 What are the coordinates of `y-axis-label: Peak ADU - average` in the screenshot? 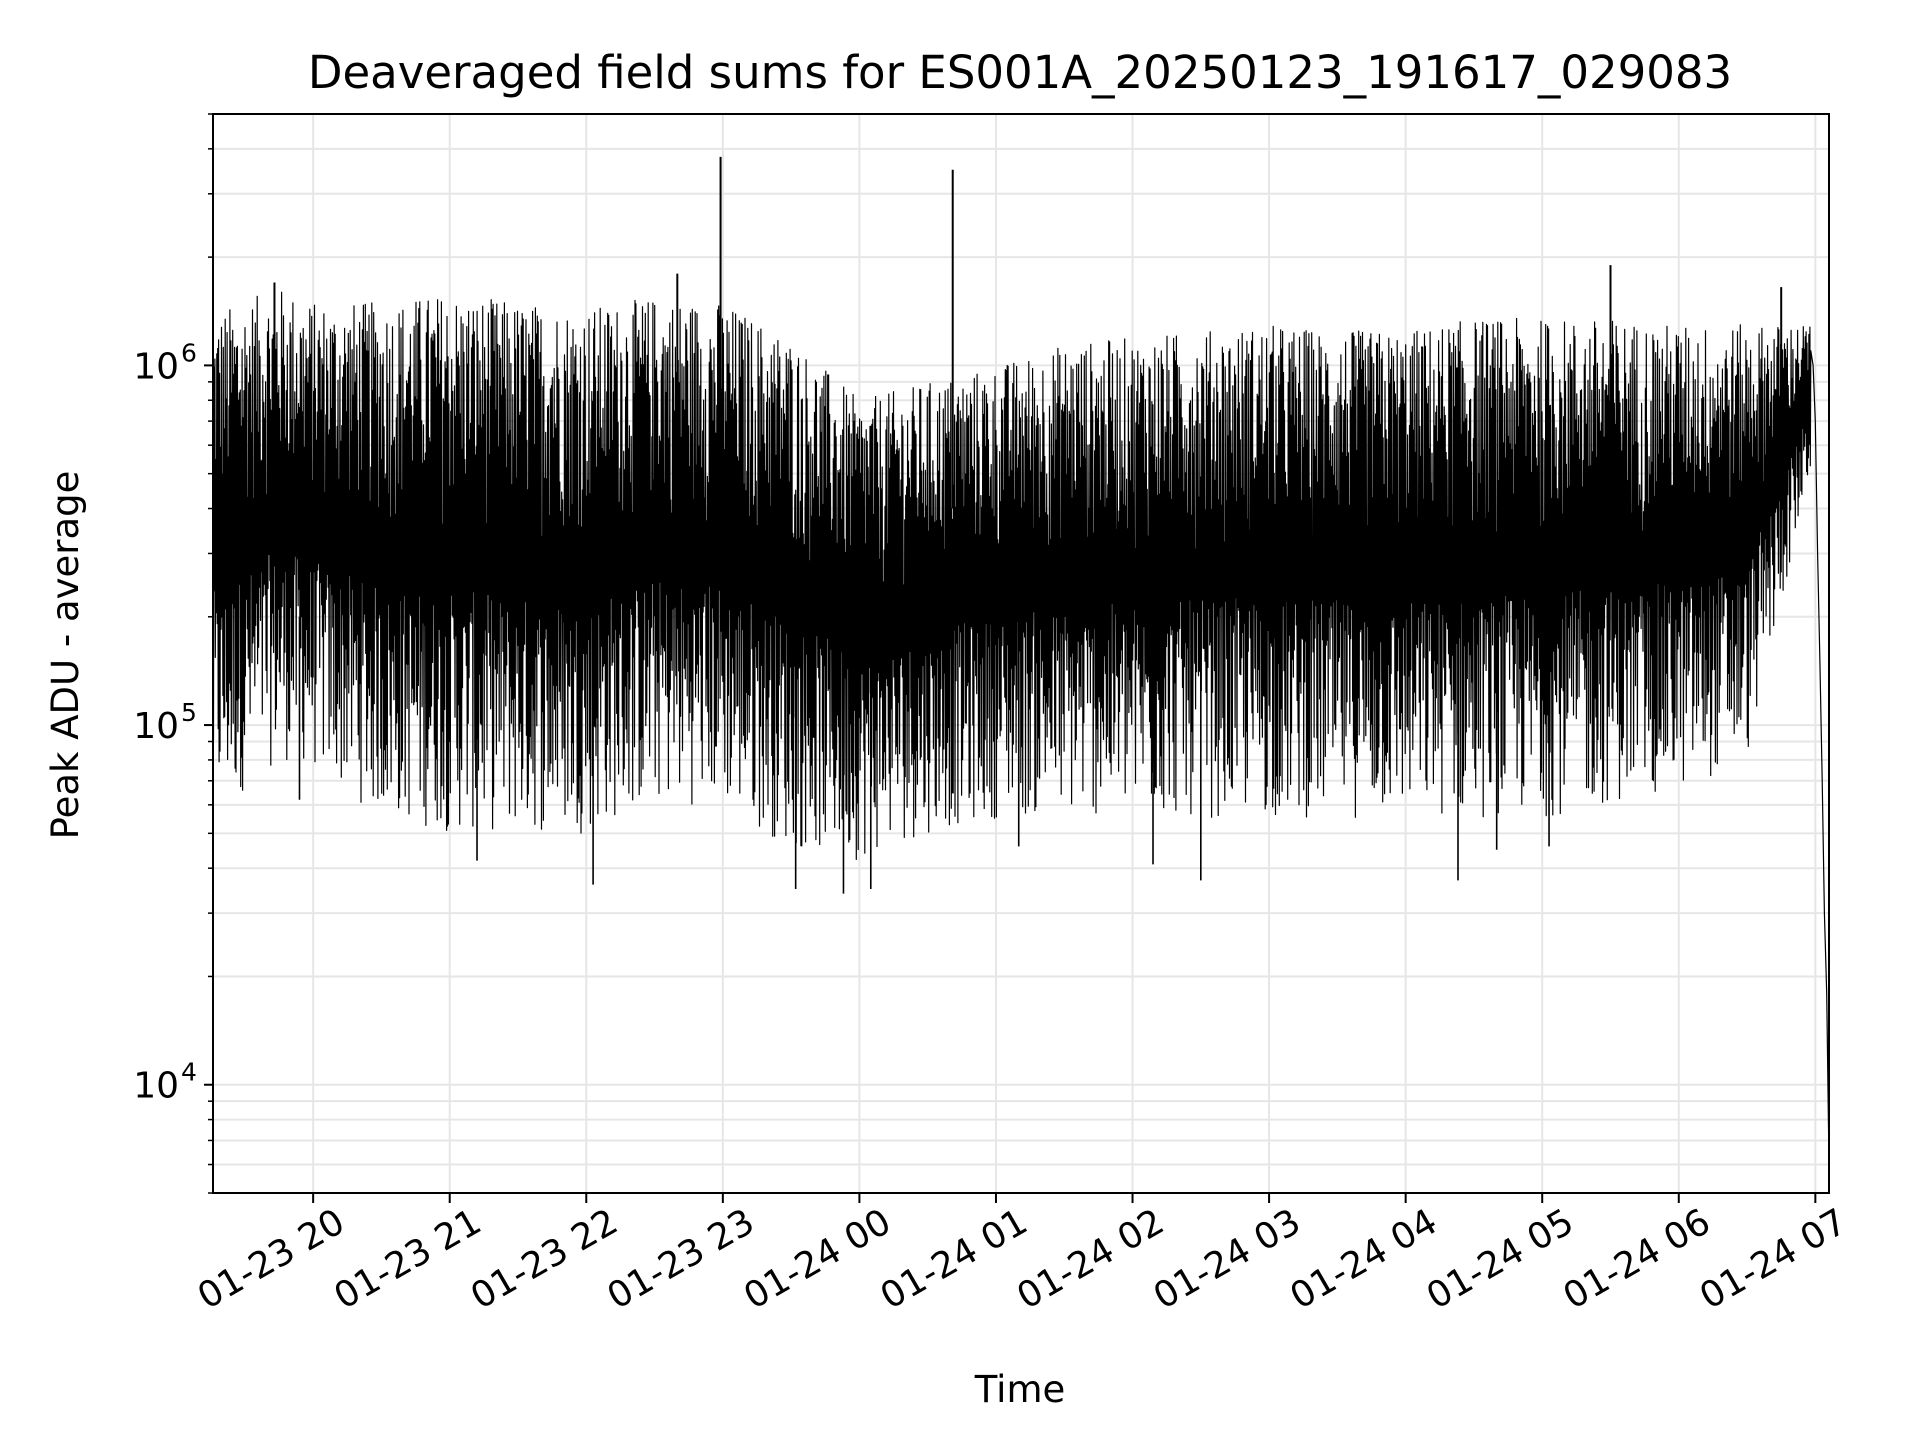 It's located at (65, 655).